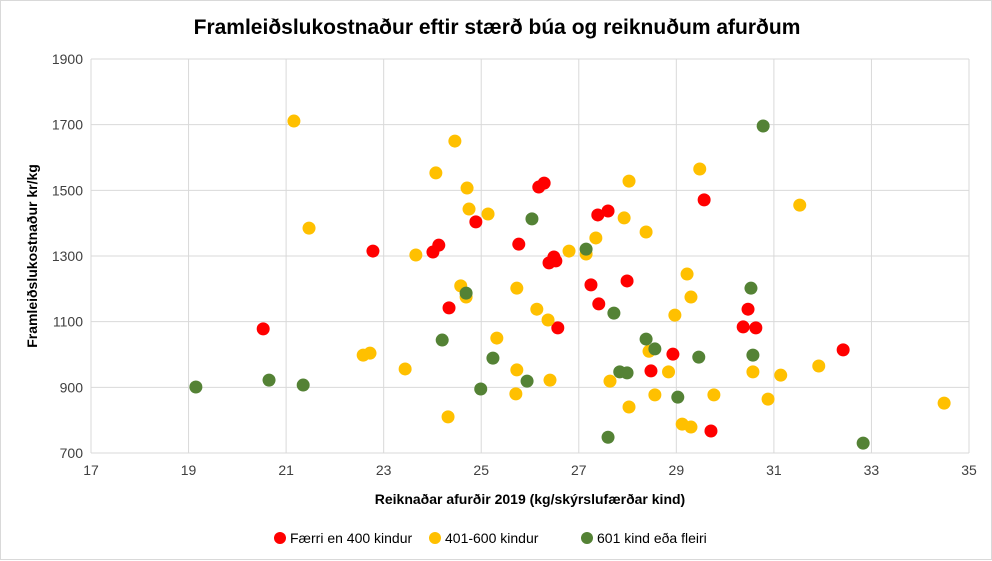  I want to click on x-tick-label: 23, so click(384, 470).